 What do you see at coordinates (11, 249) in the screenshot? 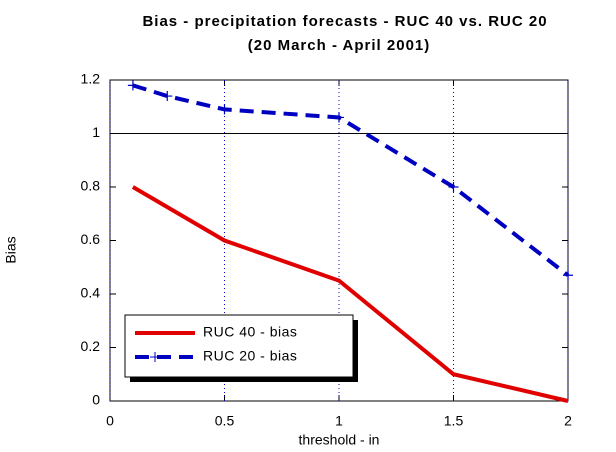
I see `y-axis-label: Bias` at bounding box center [11, 249].